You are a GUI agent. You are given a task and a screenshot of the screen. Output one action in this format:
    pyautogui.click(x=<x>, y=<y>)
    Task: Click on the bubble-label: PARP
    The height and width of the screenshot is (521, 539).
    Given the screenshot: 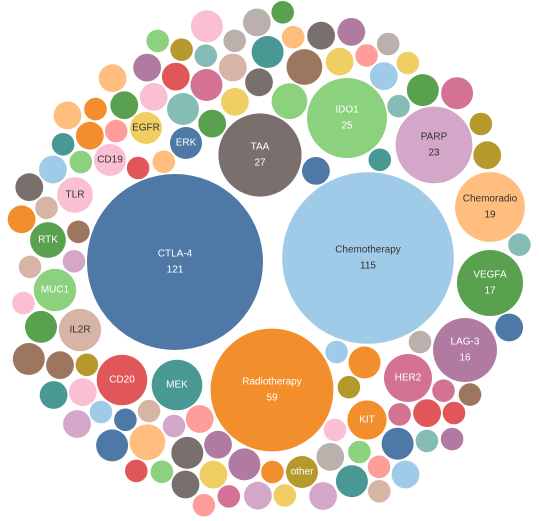 What is the action you would take?
    pyautogui.click(x=434, y=137)
    